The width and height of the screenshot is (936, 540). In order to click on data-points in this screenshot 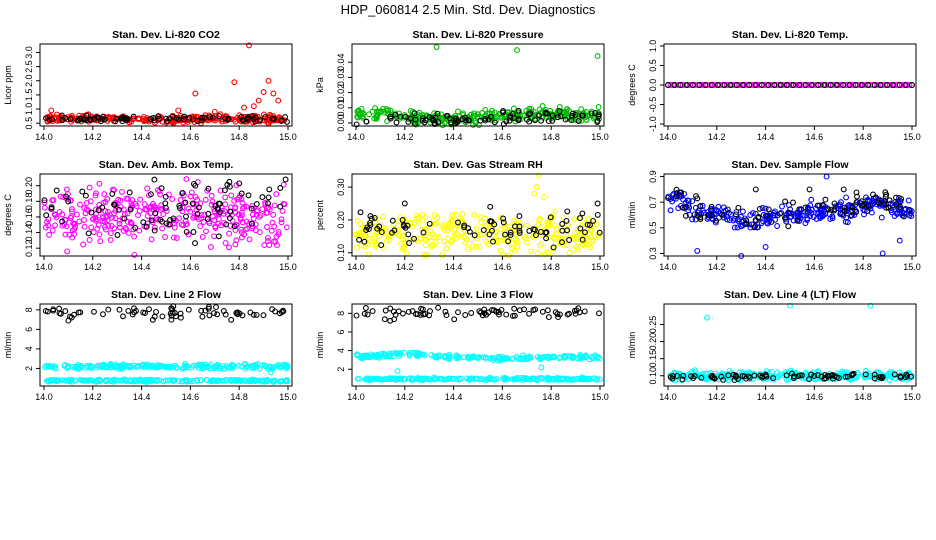, I will do `click(790, 85)`.